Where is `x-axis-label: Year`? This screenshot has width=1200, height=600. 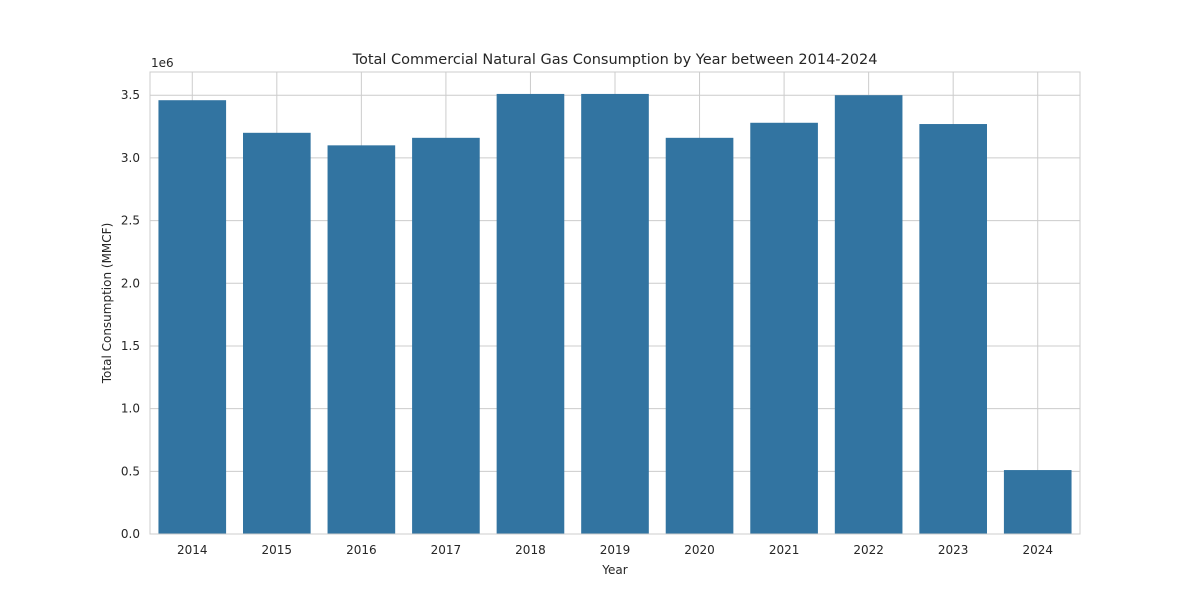 x-axis-label: Year is located at coordinates (614, 570).